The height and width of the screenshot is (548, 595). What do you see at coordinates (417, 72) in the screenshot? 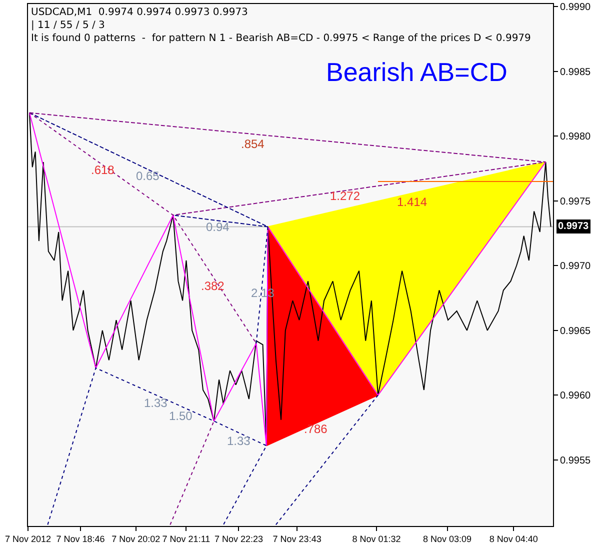
I see `annotation: Bearish AB=CD` at bounding box center [417, 72].